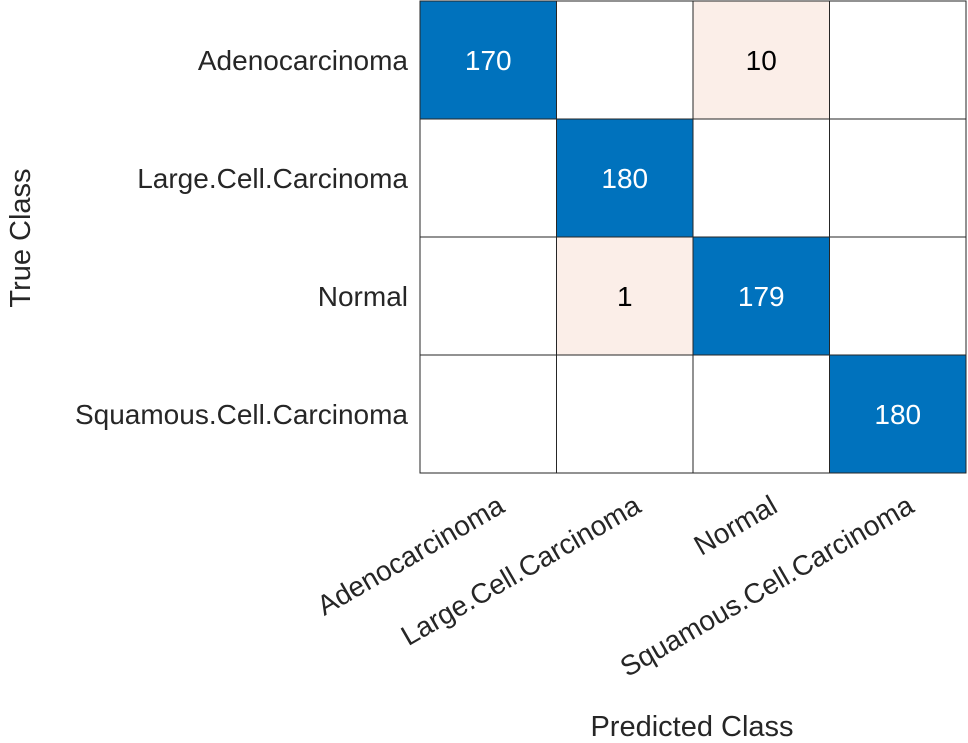 This screenshot has height=743, width=968. I want to click on cell-value: 10, so click(761, 60).